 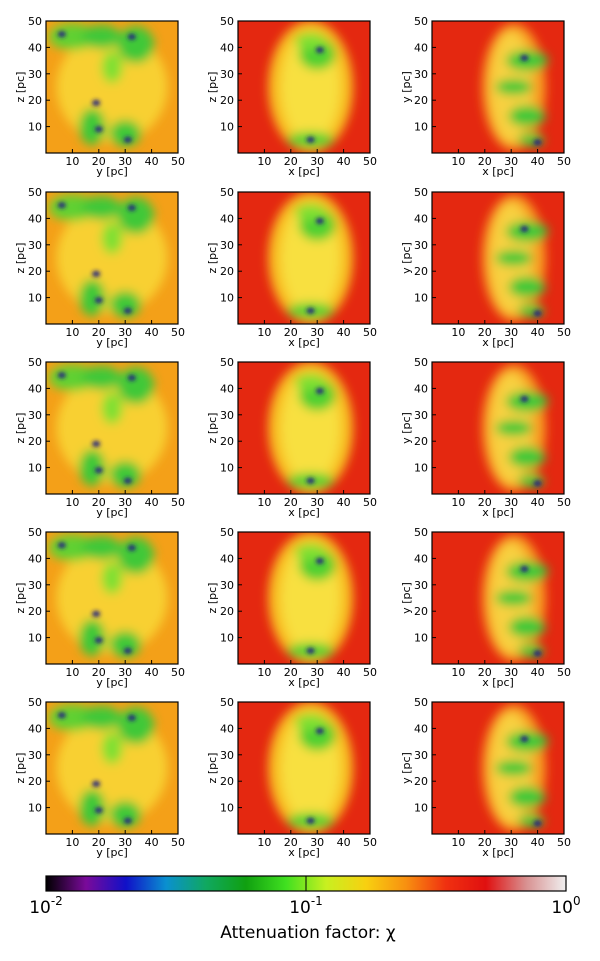 What do you see at coordinates (96, 598) in the screenshot?
I see `heatmap-spots` at bounding box center [96, 598].